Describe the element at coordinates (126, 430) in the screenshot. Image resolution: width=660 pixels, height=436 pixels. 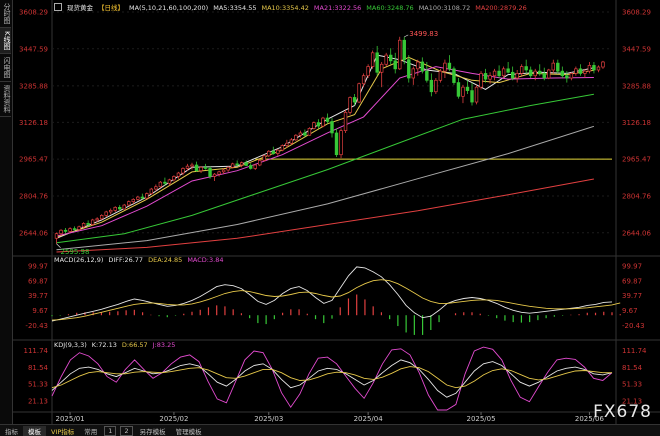
I see `page-2-button: 2` at that location.